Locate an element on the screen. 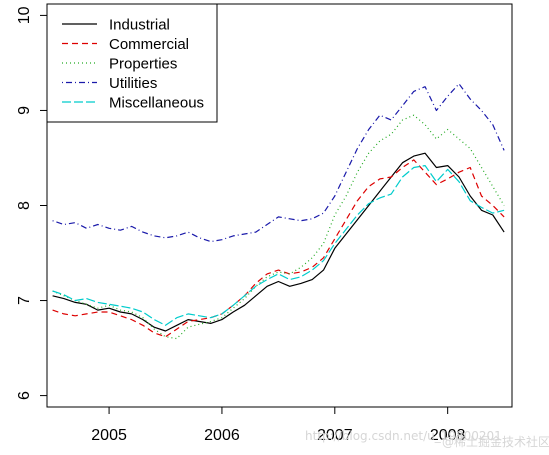 The image size is (549, 455). legend-label: Properties is located at coordinates (143, 64).